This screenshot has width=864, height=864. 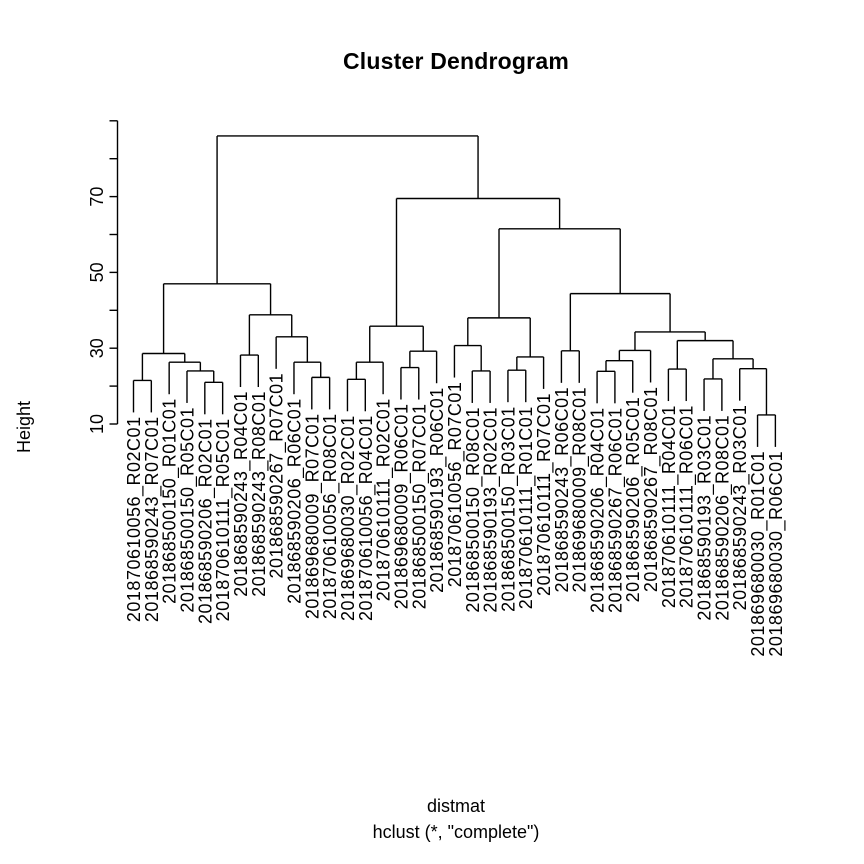 What do you see at coordinates (277, 476) in the screenshot?
I see `leaf-label: 201868590267_R07C01` at bounding box center [277, 476].